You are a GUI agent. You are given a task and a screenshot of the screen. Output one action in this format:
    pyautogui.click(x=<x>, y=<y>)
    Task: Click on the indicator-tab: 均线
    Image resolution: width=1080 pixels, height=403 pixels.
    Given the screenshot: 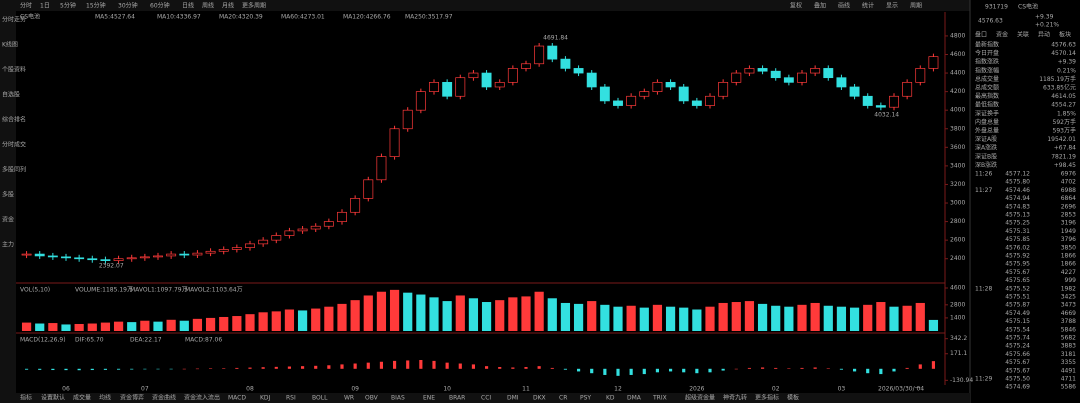 What is the action you would take?
    pyautogui.click(x=105, y=398)
    